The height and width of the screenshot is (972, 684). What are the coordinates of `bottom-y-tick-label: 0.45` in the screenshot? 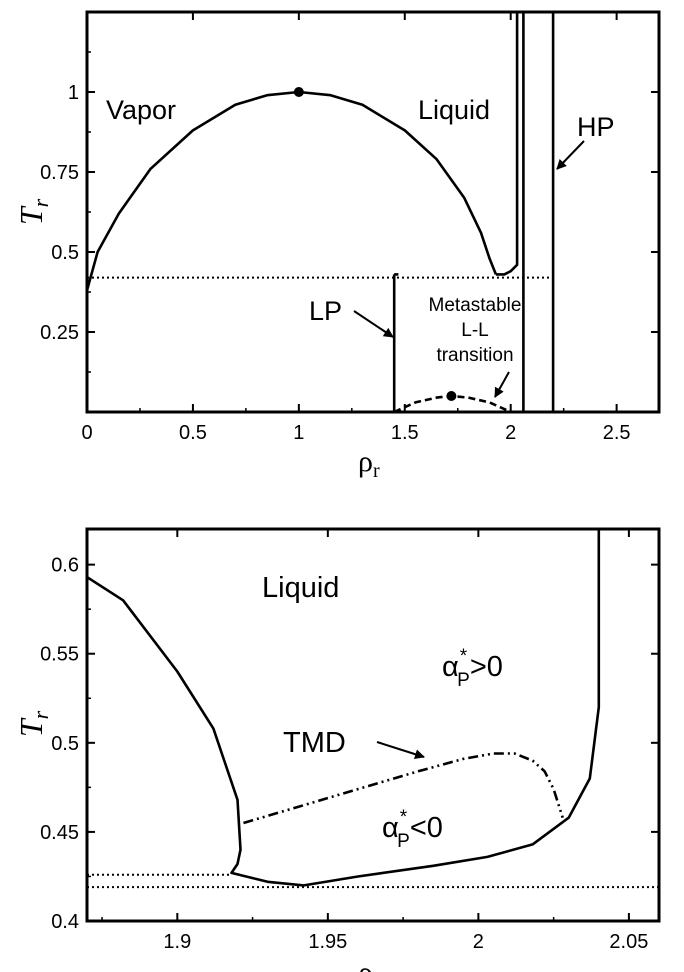 It's located at (59, 833).